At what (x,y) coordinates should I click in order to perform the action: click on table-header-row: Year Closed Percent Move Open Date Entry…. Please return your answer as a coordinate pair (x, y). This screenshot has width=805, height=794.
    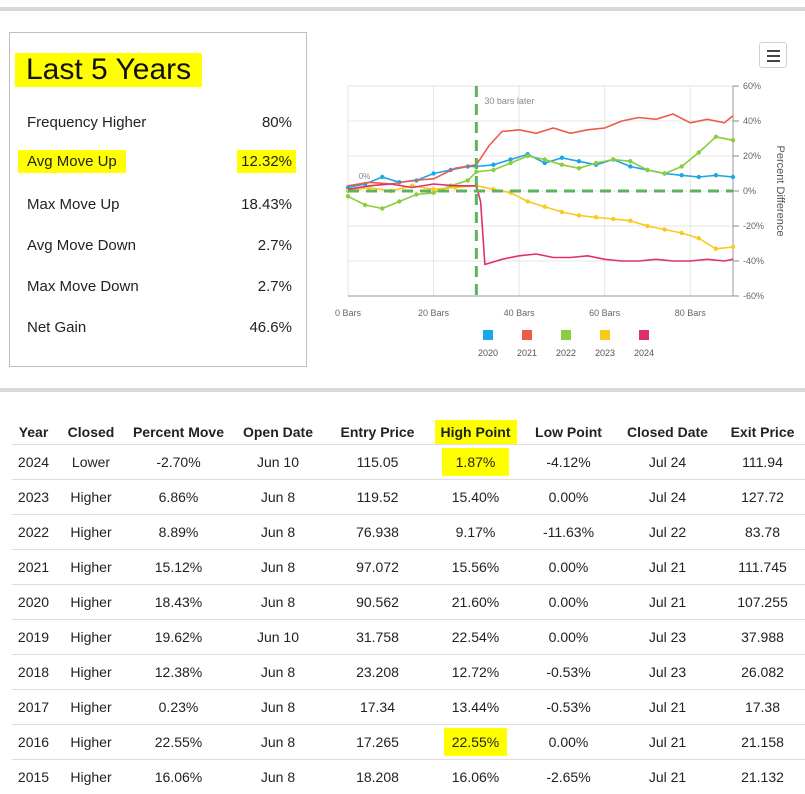
    Looking at the image, I should click on (408, 432).